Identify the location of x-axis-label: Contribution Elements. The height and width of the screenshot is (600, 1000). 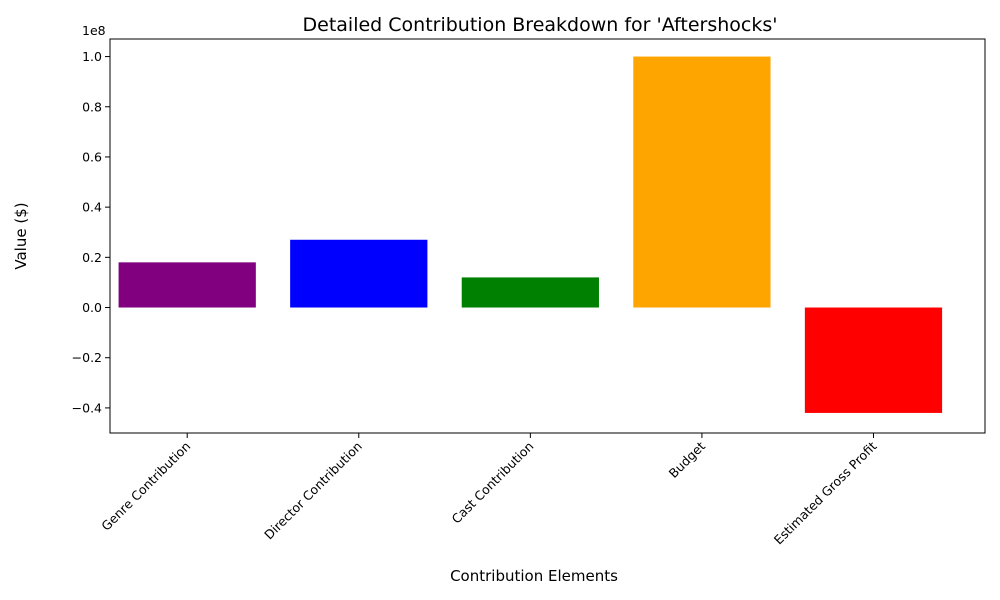
(534, 576).